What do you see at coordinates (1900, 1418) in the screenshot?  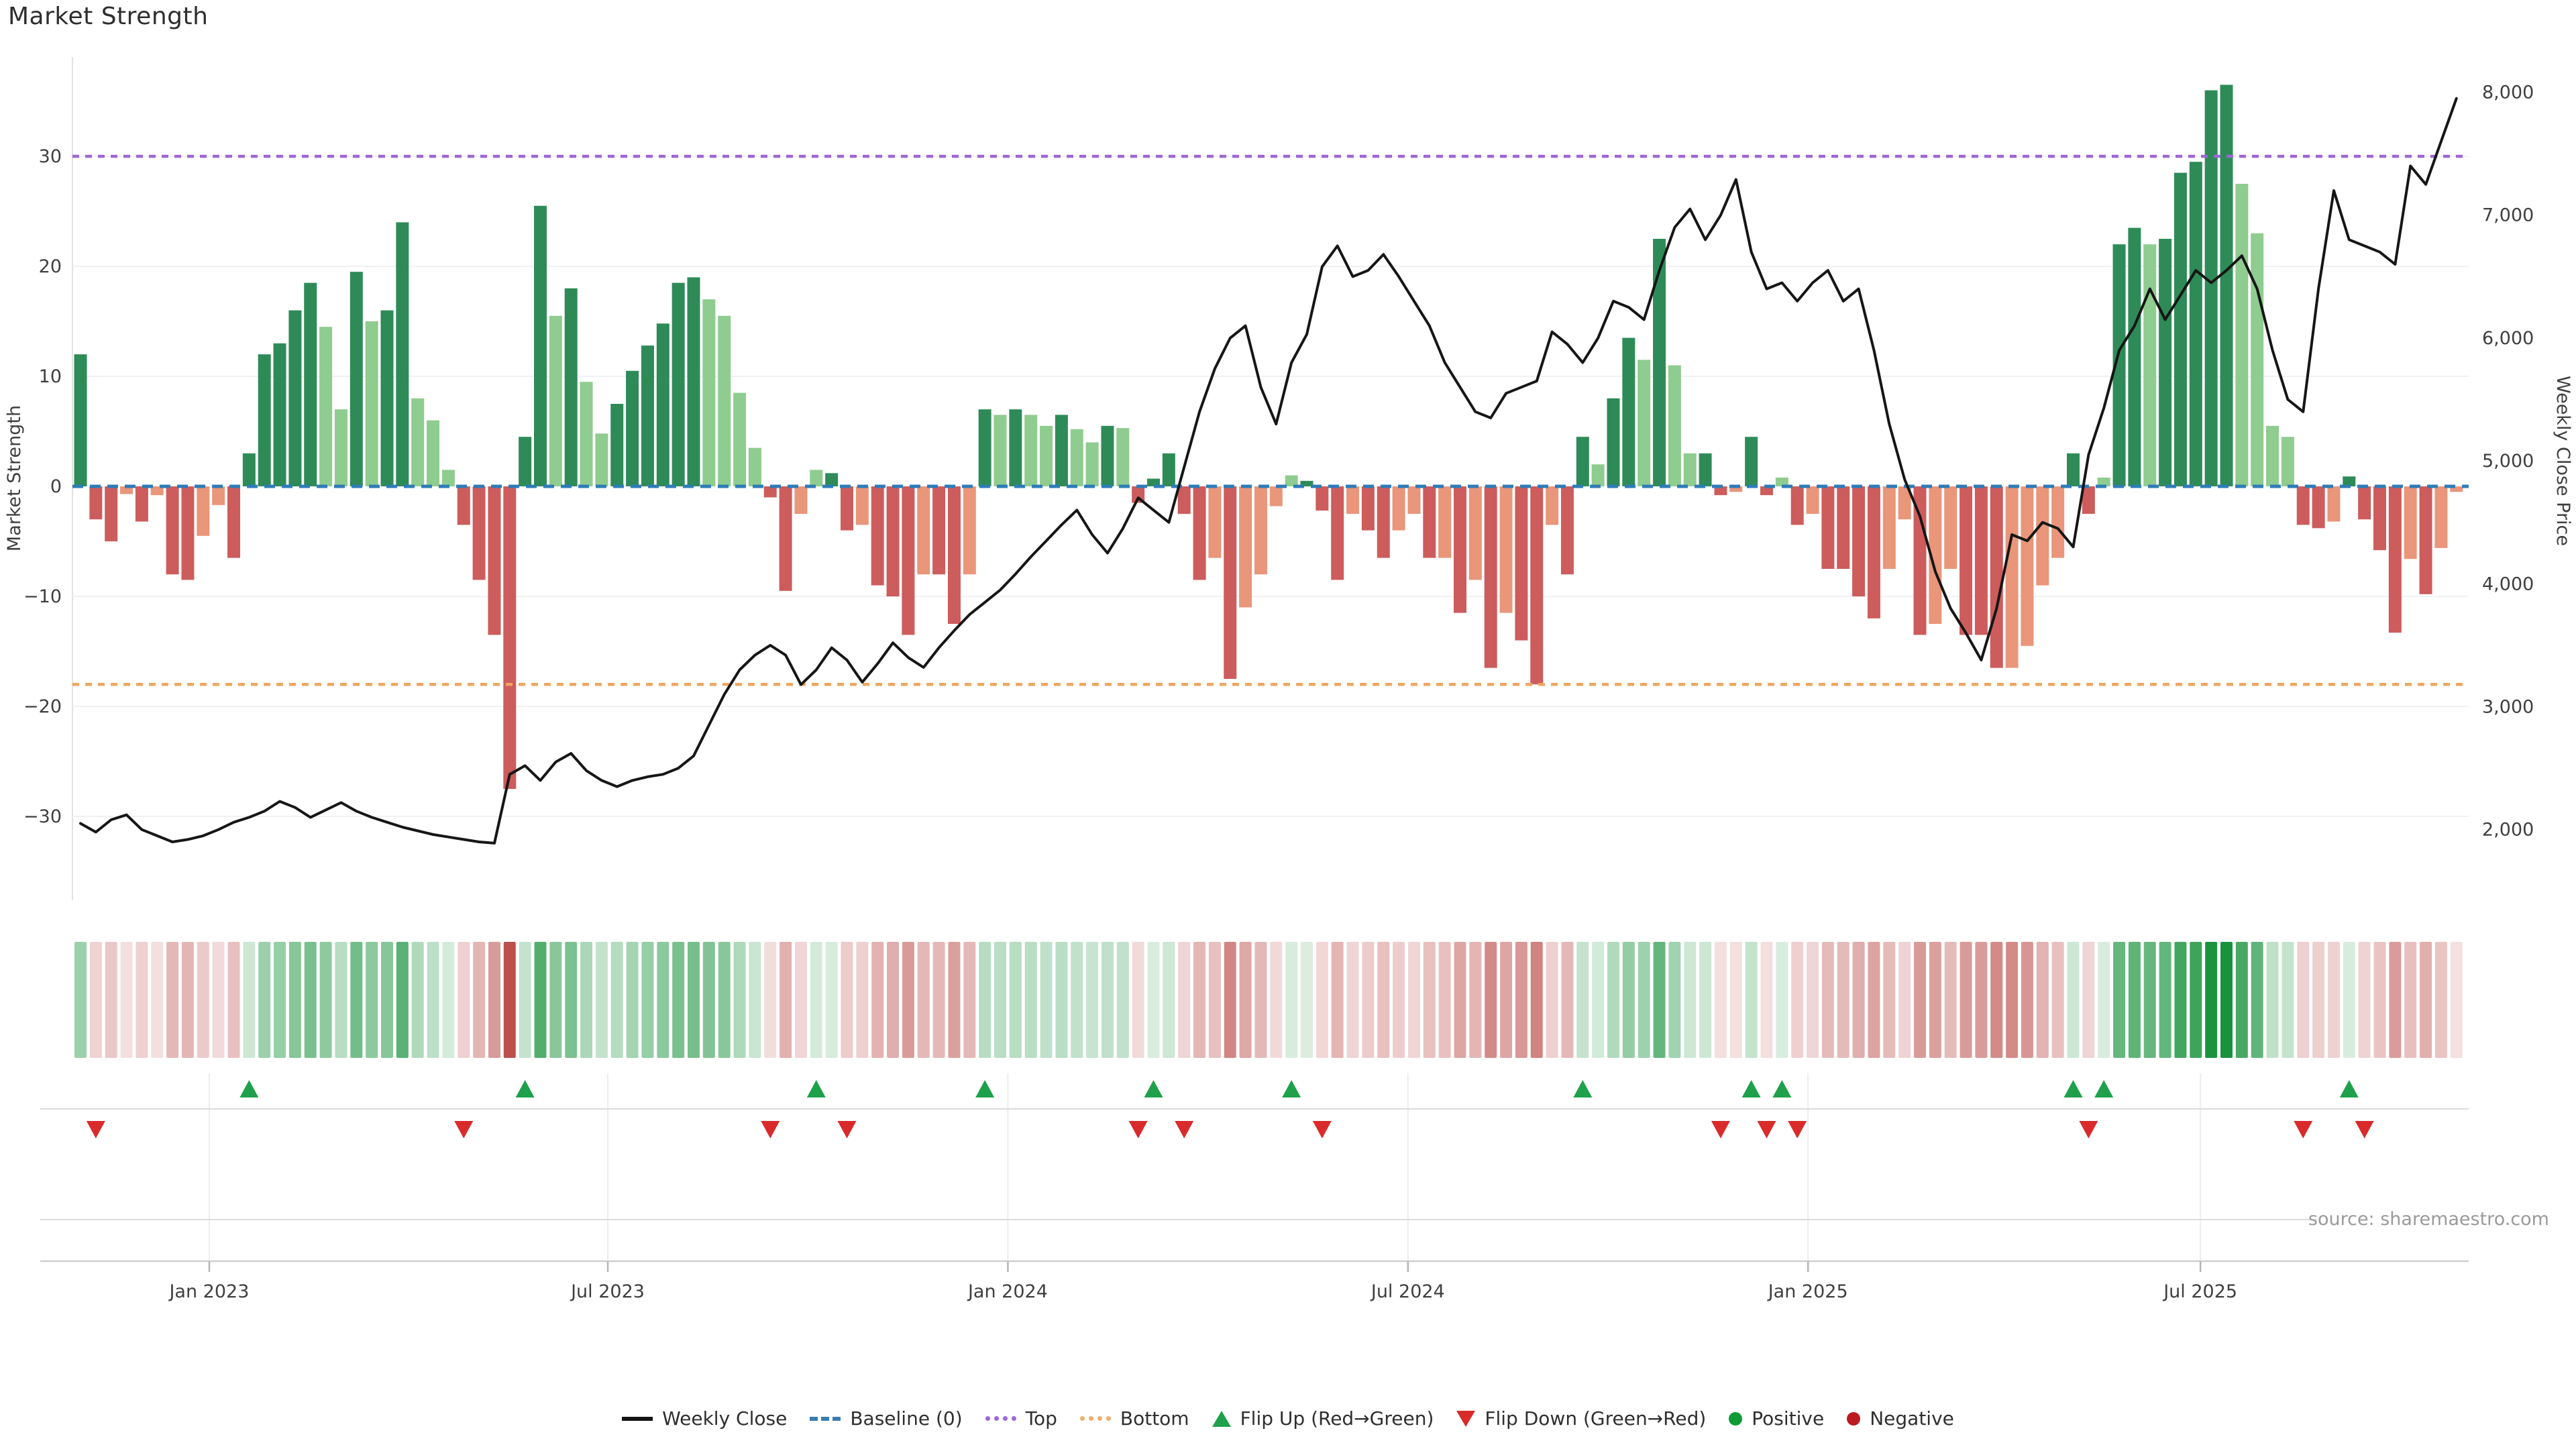 I see `legend-item-negative: Negative` at bounding box center [1900, 1418].